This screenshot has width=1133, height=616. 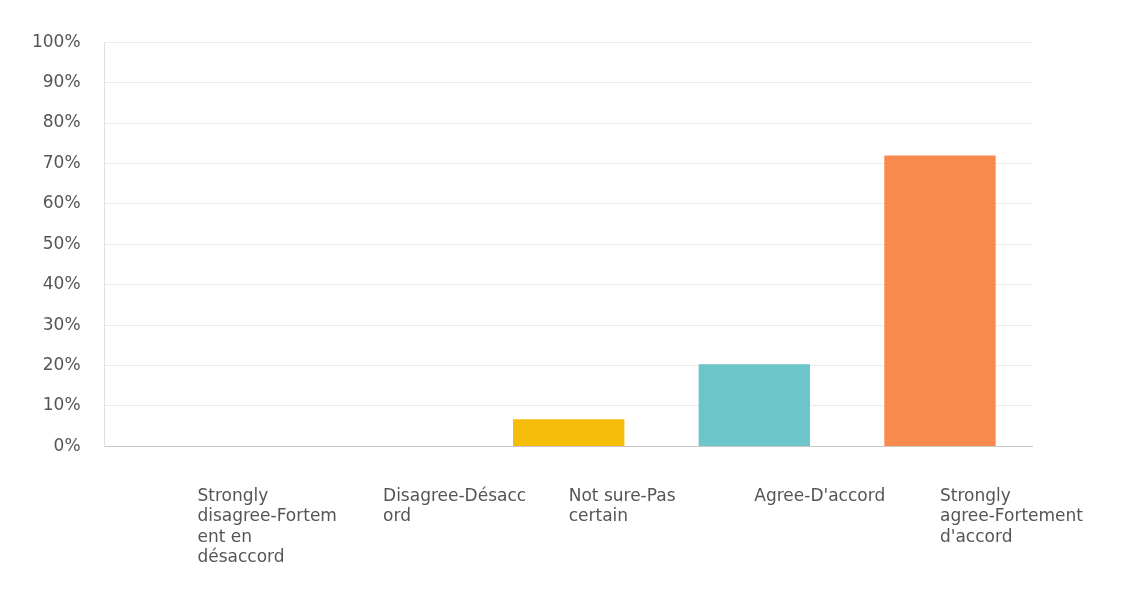 What do you see at coordinates (1011, 515) in the screenshot?
I see `x-tick-label: Strongly agree-Fortement d'accord` at bounding box center [1011, 515].